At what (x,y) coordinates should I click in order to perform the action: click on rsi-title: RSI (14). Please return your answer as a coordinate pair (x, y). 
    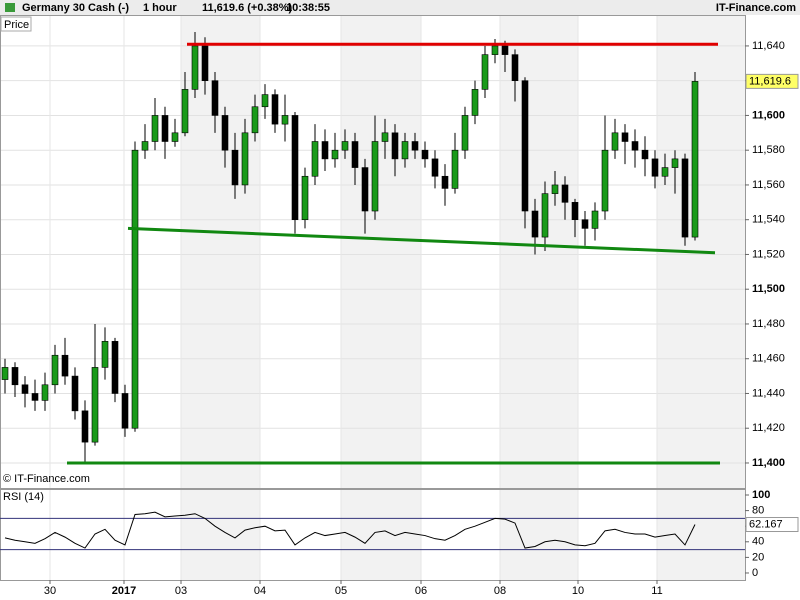
    Looking at the image, I should click on (23, 497).